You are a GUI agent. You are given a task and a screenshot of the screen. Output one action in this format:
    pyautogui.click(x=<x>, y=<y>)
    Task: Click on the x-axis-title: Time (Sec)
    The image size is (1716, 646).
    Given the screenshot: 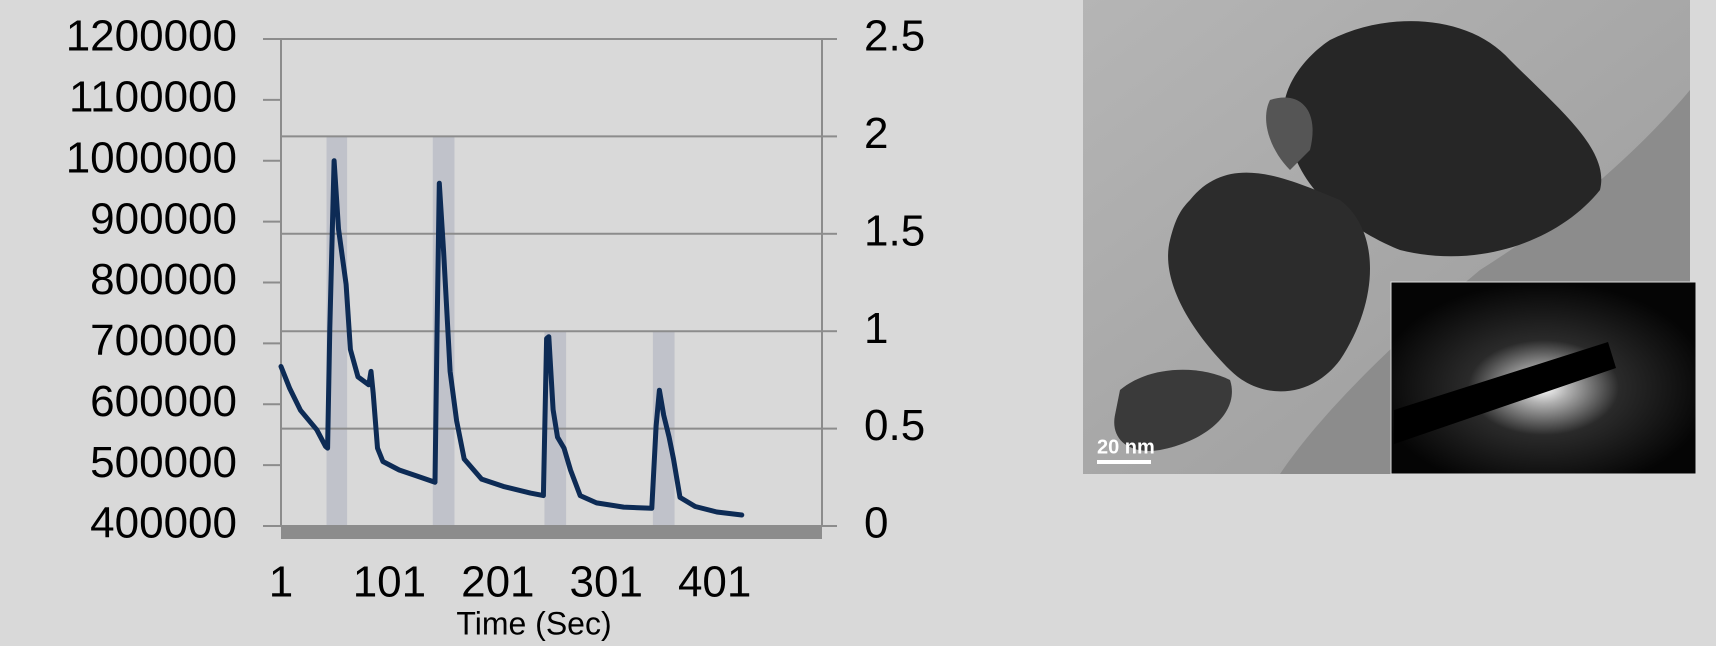 What is the action you would take?
    pyautogui.click(x=533, y=623)
    